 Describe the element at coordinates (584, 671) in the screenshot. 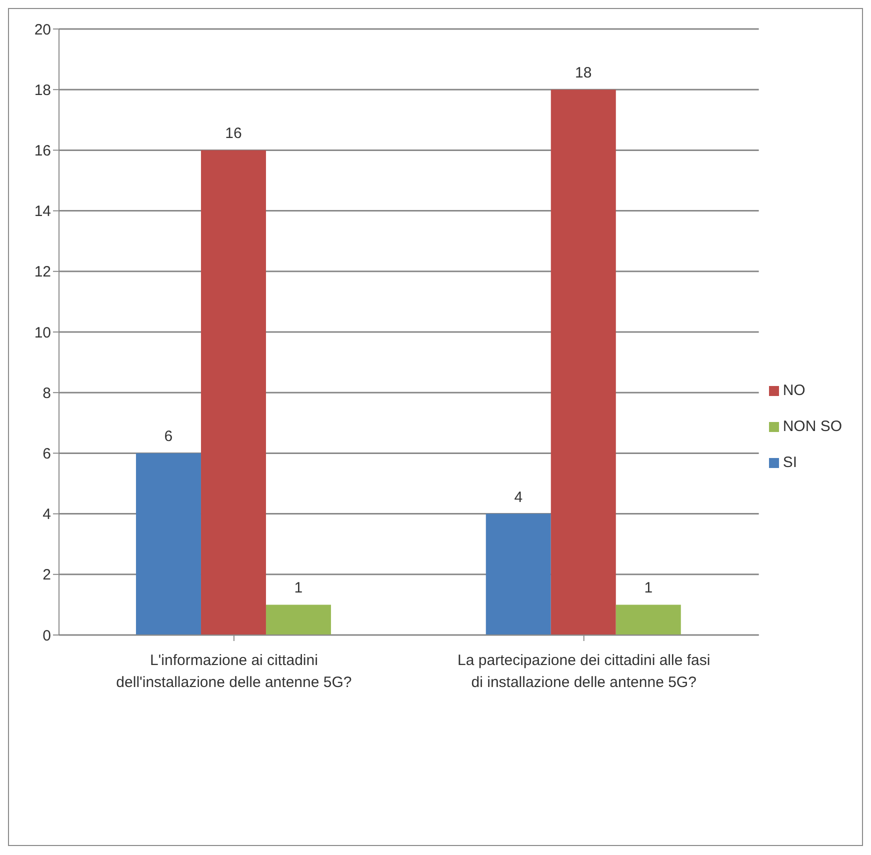

I see `x-tick-label: La partecipazione dei cittadini alle fasi di installazione delle antenne 5G?` at that location.